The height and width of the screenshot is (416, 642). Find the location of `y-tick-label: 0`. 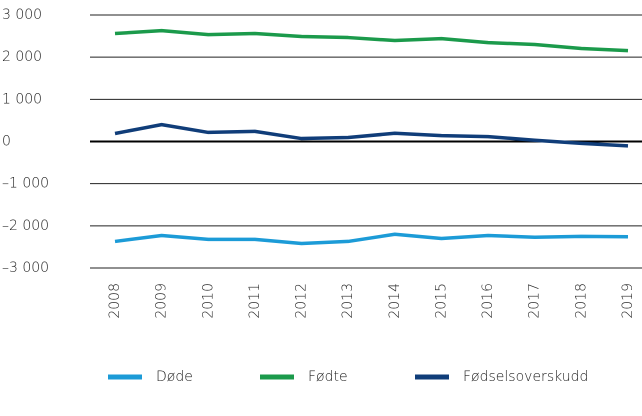

y-tick-label: 0 is located at coordinates (6, 142).